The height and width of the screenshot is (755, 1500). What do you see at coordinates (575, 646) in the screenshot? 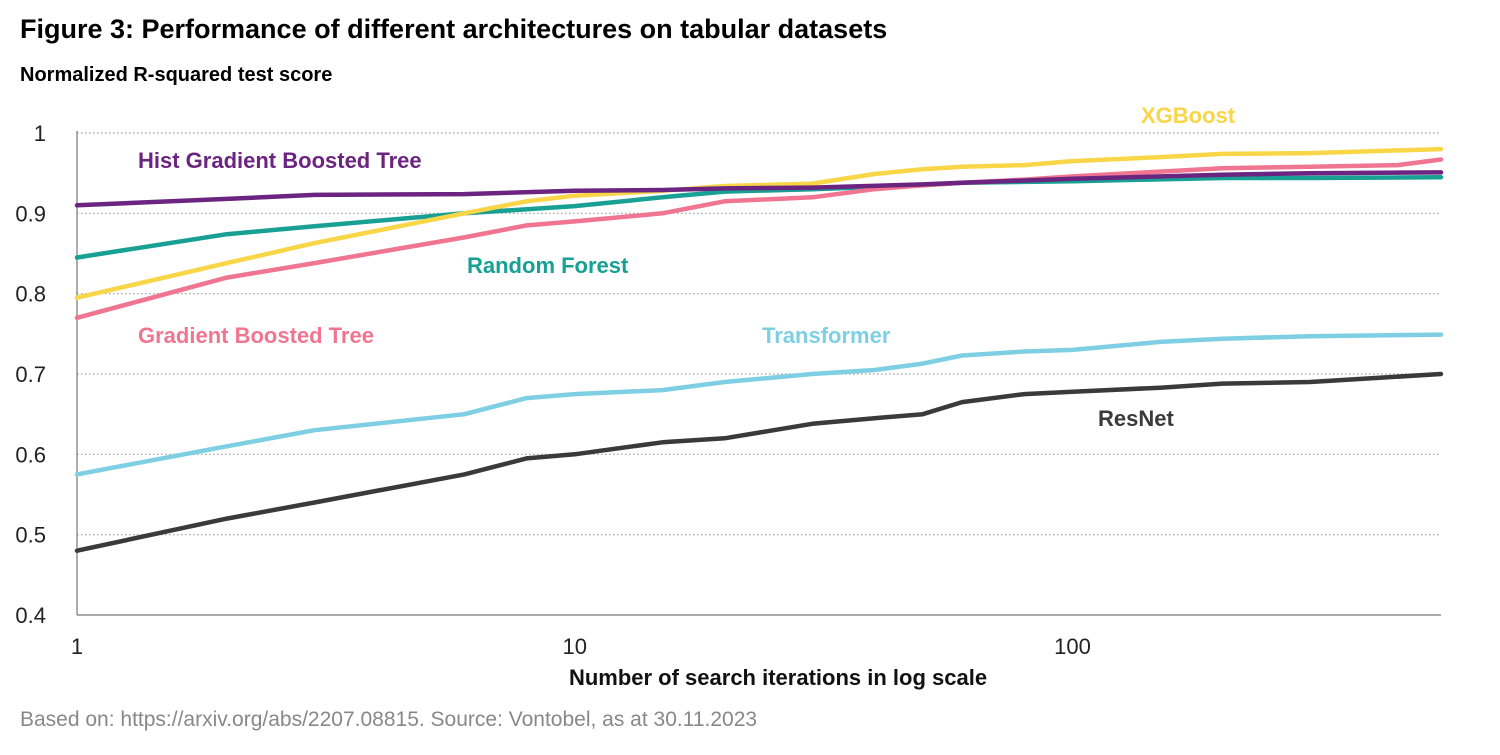
I see `x-tick-label: 10` at bounding box center [575, 646].